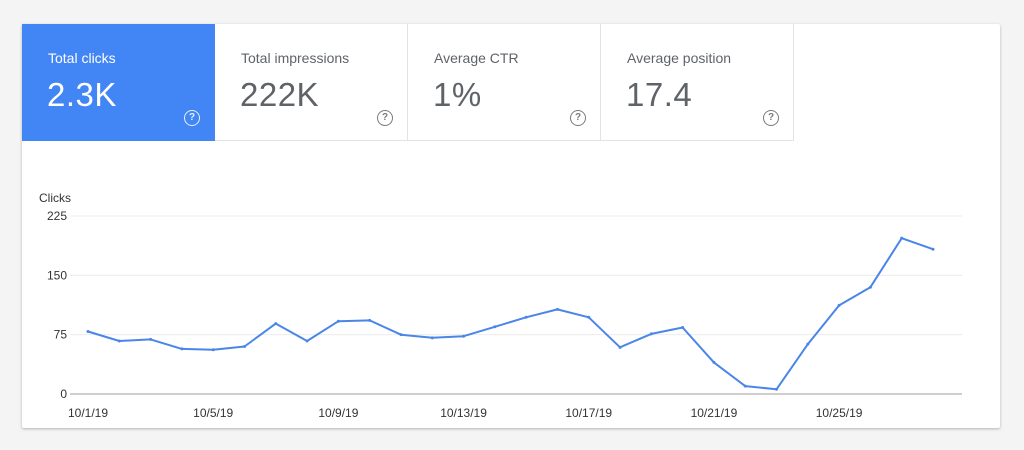 This screenshot has height=450, width=1024. Describe the element at coordinates (57, 275) in the screenshot. I see `y-tick-label: 150` at that location.